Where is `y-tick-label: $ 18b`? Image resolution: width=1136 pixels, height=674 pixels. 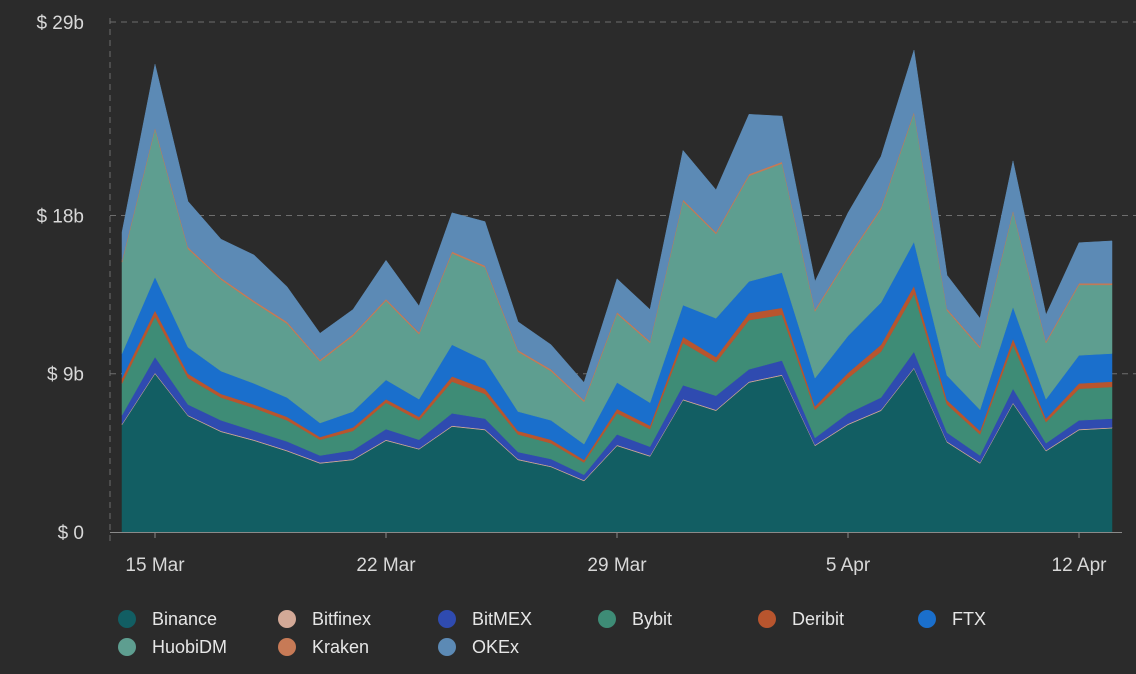
y-tick-label: $ 18b is located at coordinates (60, 216).